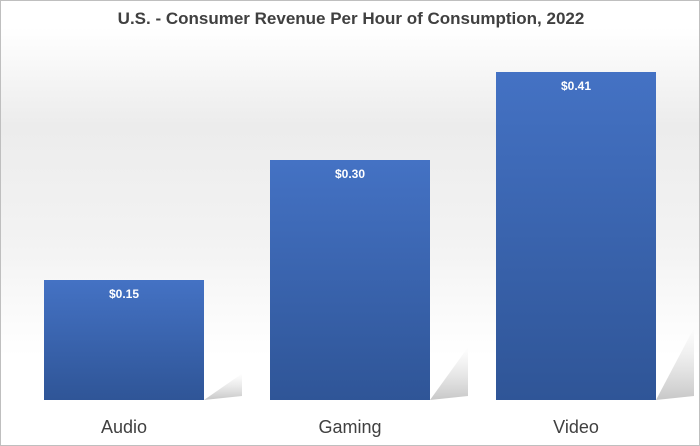  What do you see at coordinates (124, 340) in the screenshot?
I see `bar-audio` at bounding box center [124, 340].